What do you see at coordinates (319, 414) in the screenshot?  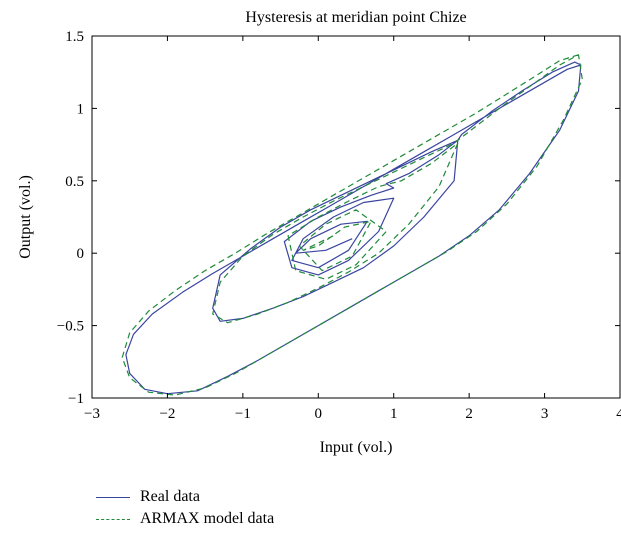 I see `x-tick-label: 0` at bounding box center [319, 414].